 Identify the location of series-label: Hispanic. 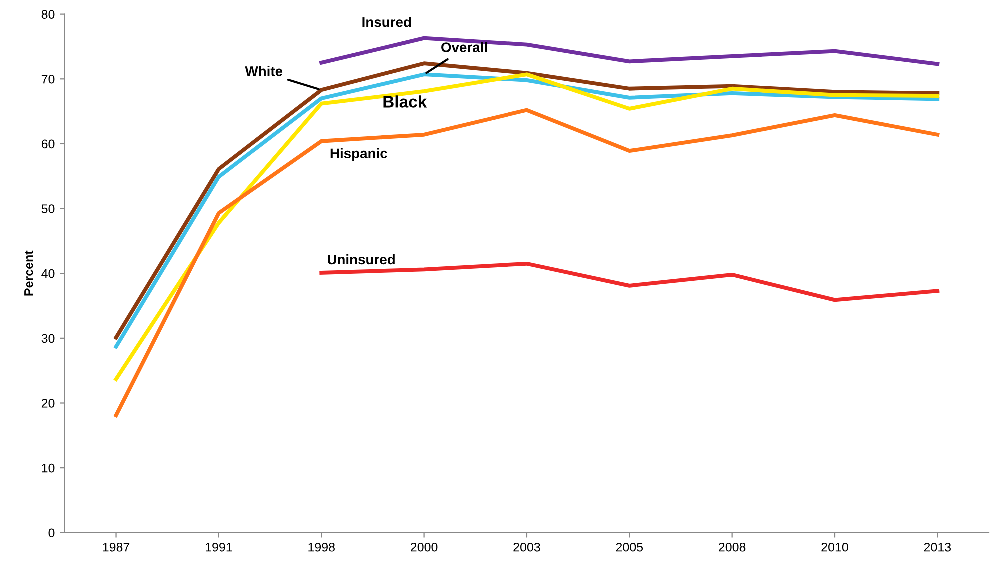
(359, 155).